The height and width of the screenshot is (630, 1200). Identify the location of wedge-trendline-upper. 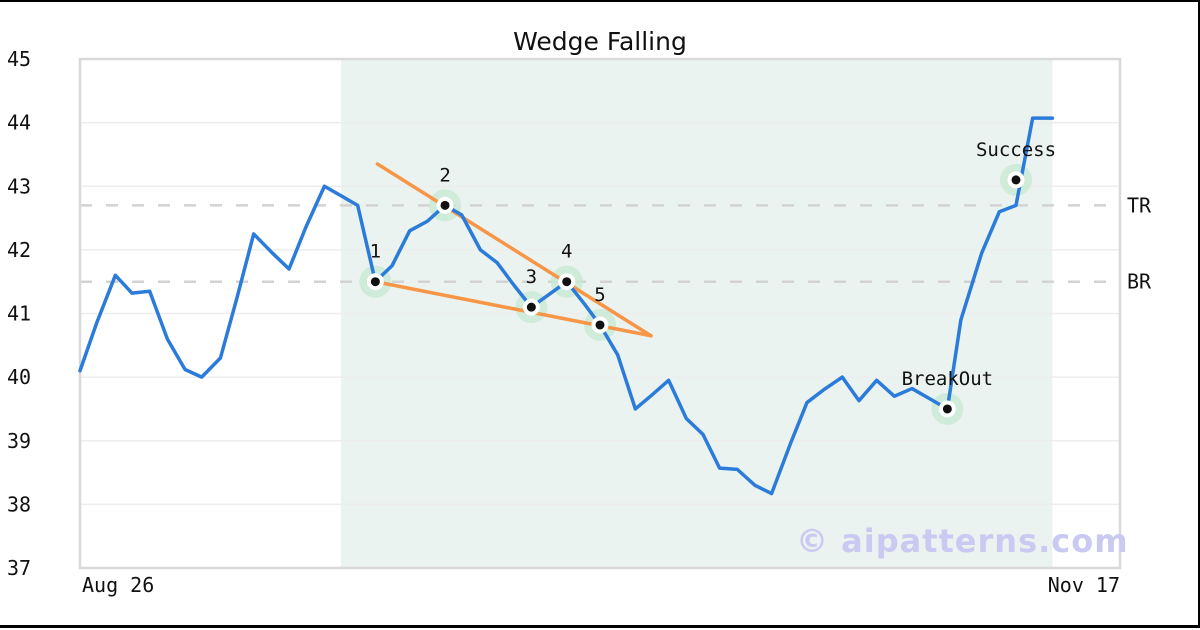
(514, 250).